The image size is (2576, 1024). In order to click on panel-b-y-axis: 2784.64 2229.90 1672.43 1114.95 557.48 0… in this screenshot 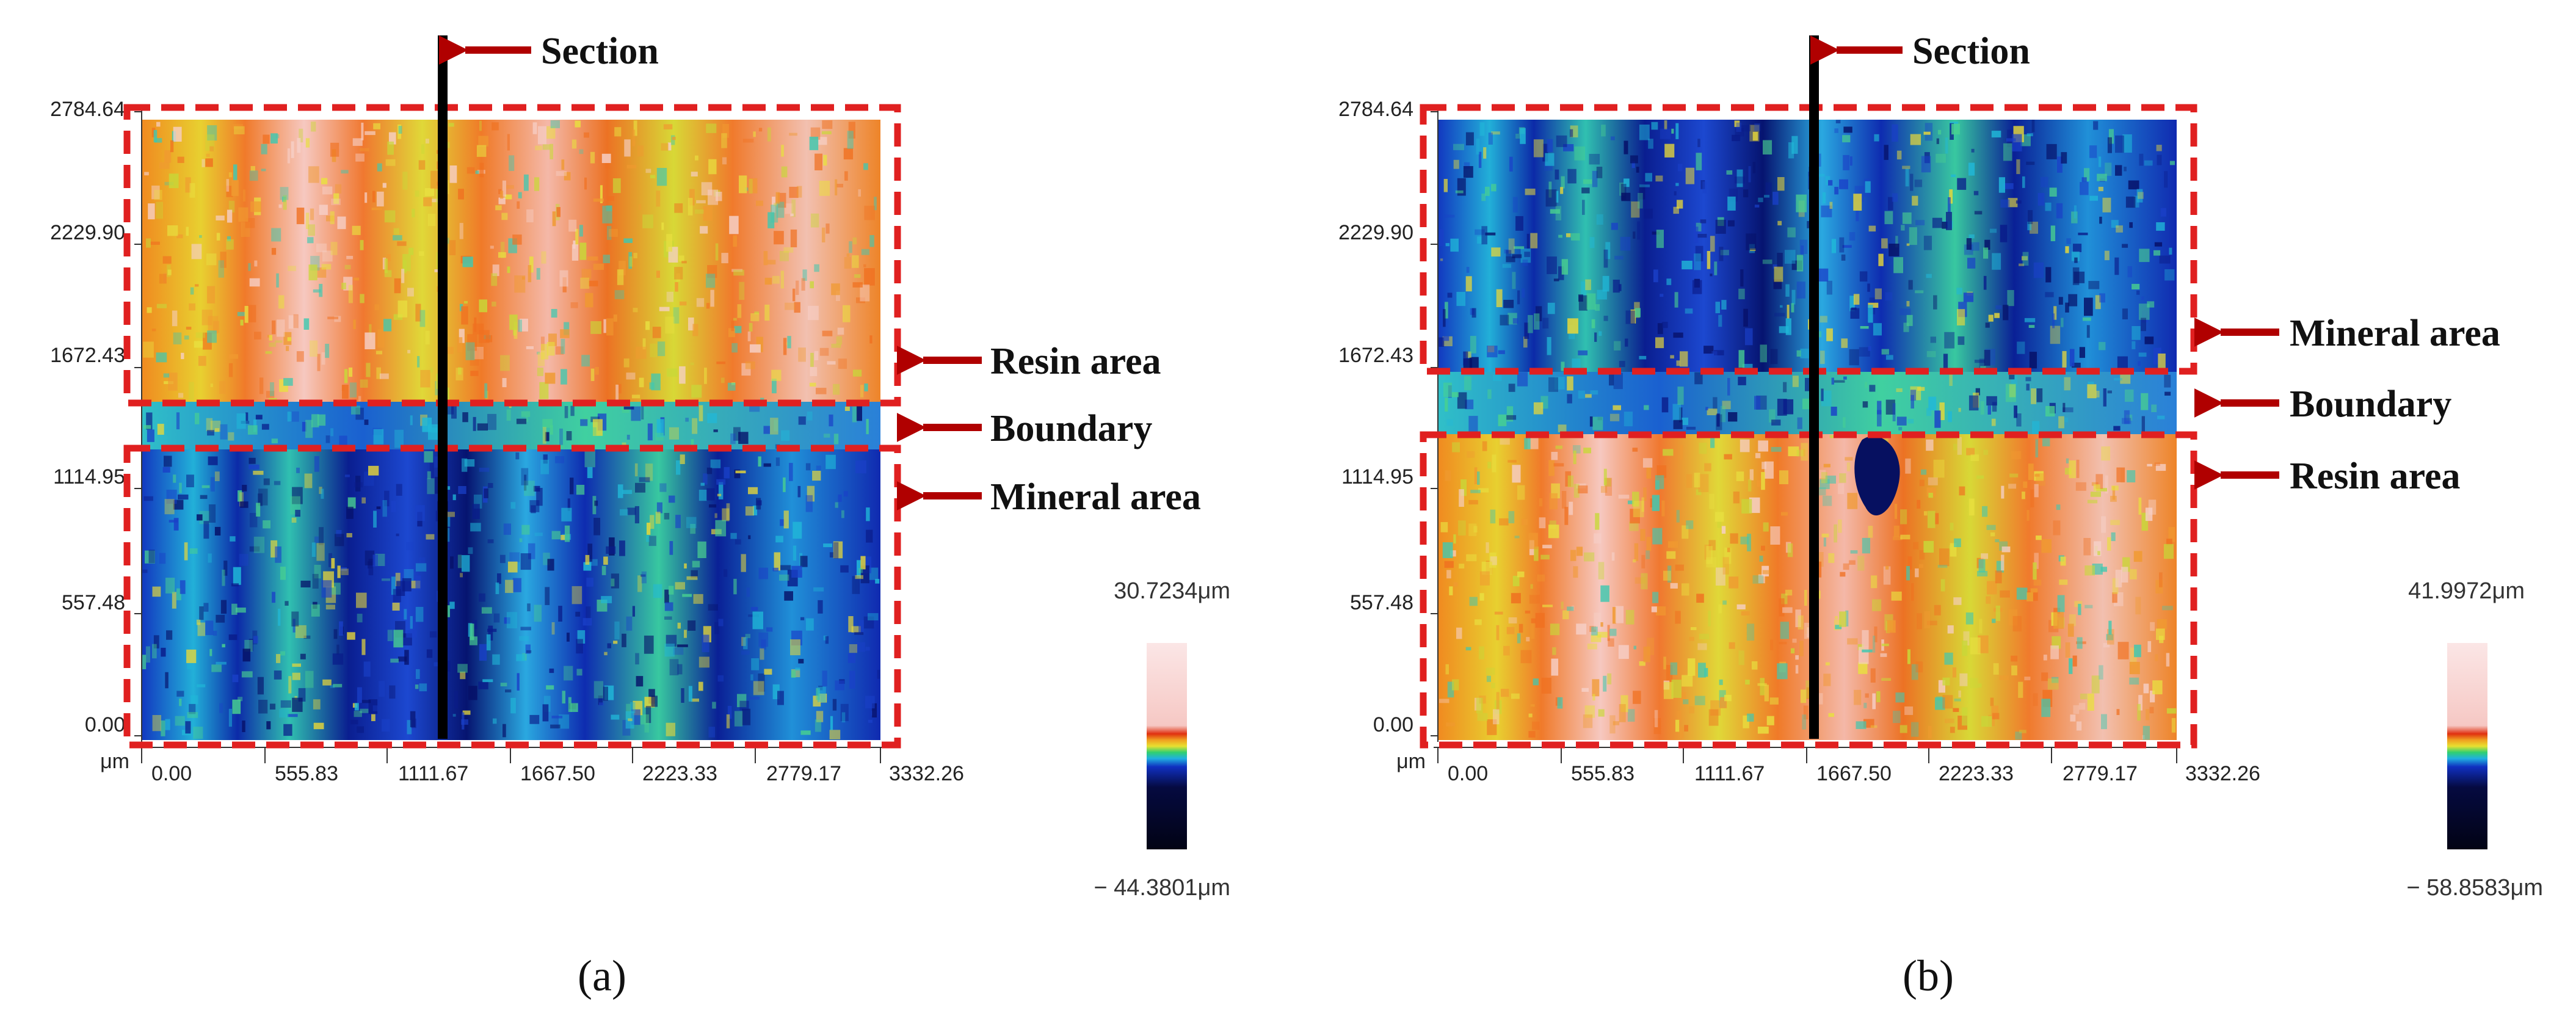, I will do `click(1388, 420)`.